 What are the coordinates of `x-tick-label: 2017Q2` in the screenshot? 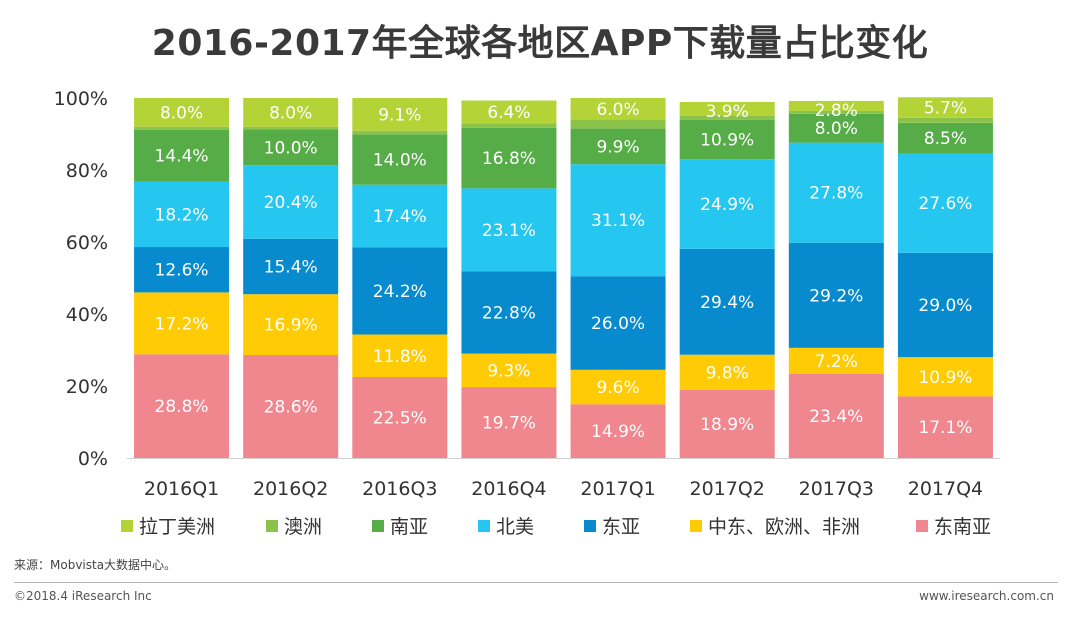 It's located at (726, 489).